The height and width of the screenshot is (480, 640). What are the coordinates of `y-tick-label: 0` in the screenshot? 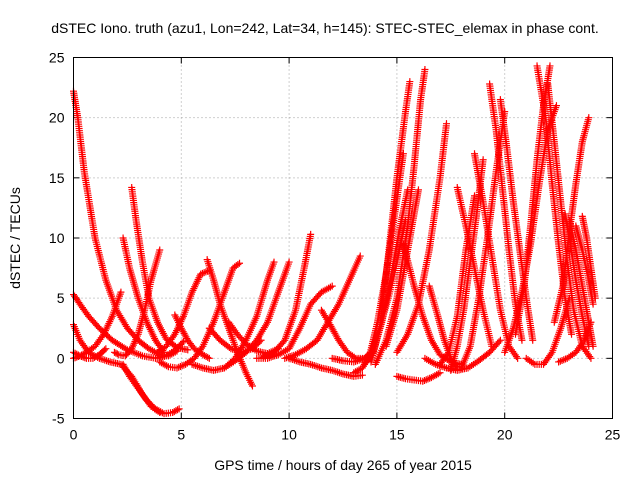 It's located at (61, 358).